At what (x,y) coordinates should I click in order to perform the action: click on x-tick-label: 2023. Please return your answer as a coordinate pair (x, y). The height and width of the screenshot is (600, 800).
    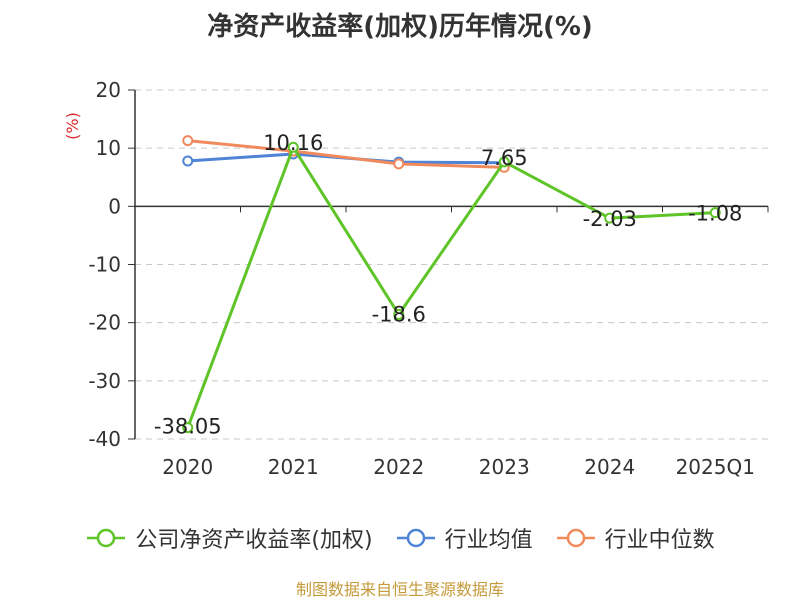
    Looking at the image, I should click on (504, 467).